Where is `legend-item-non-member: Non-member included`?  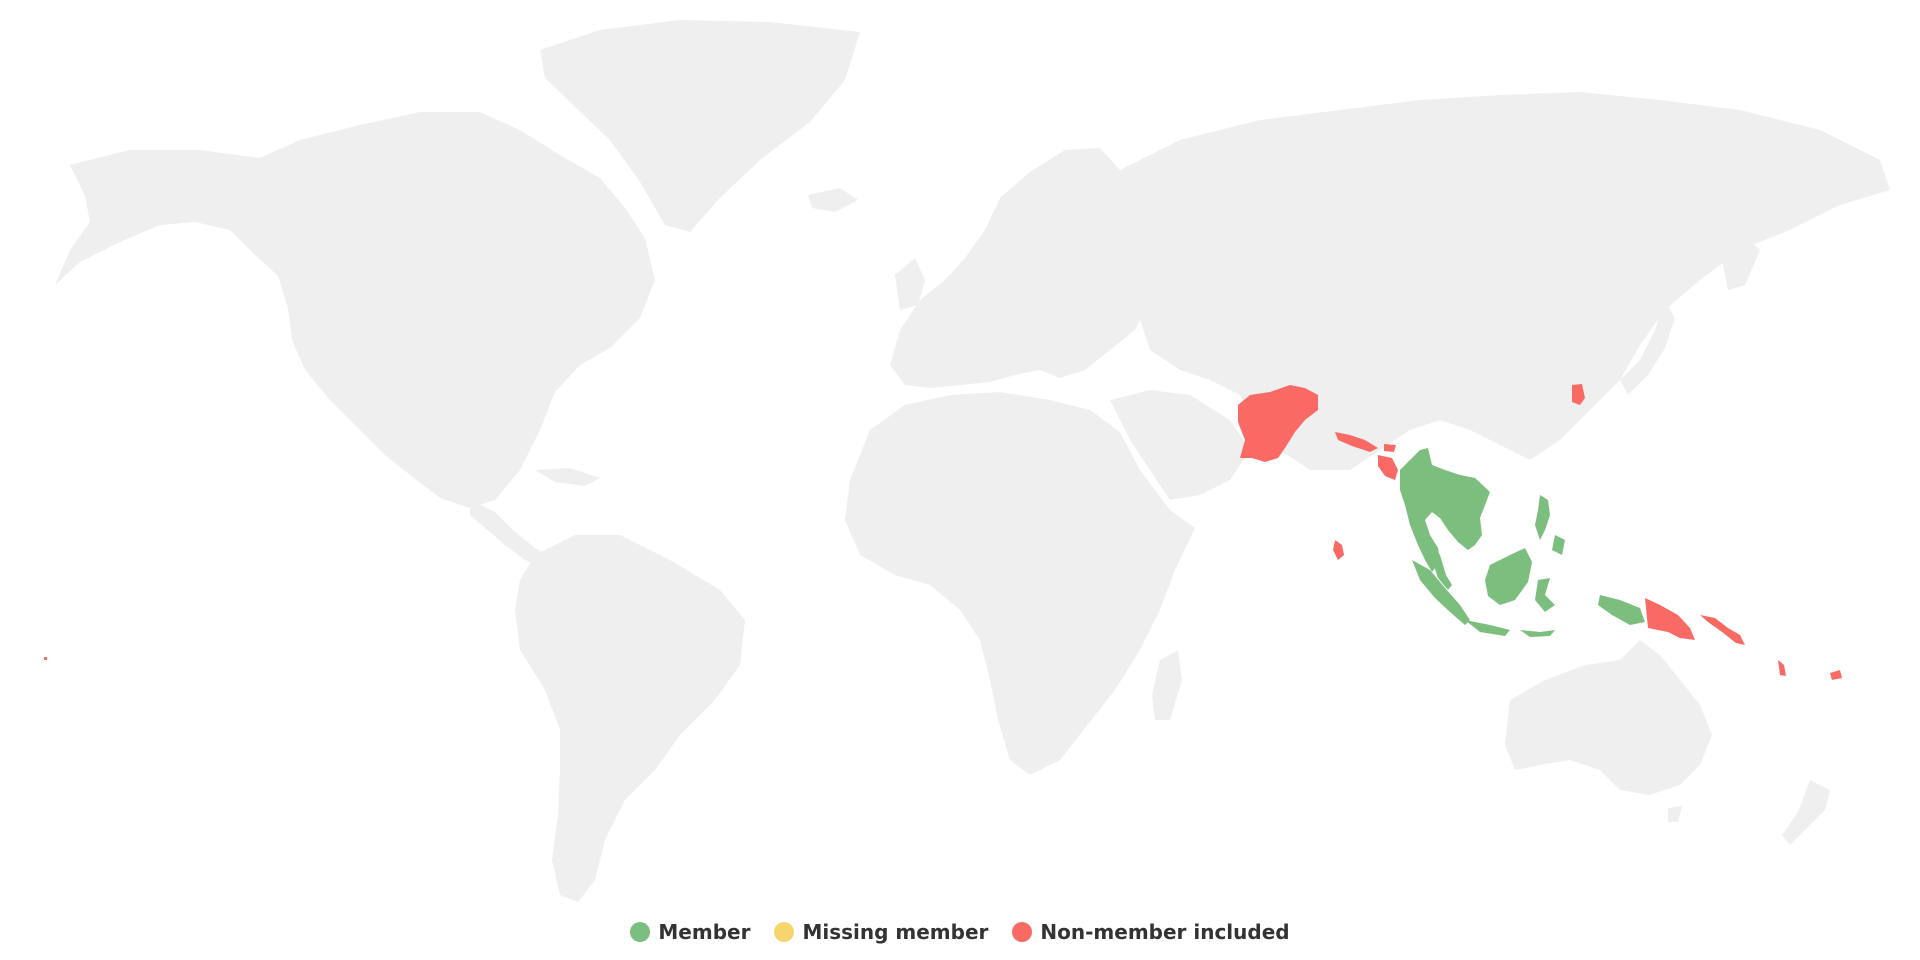
legend-item-non-member: Non-member included is located at coordinates (1151, 932).